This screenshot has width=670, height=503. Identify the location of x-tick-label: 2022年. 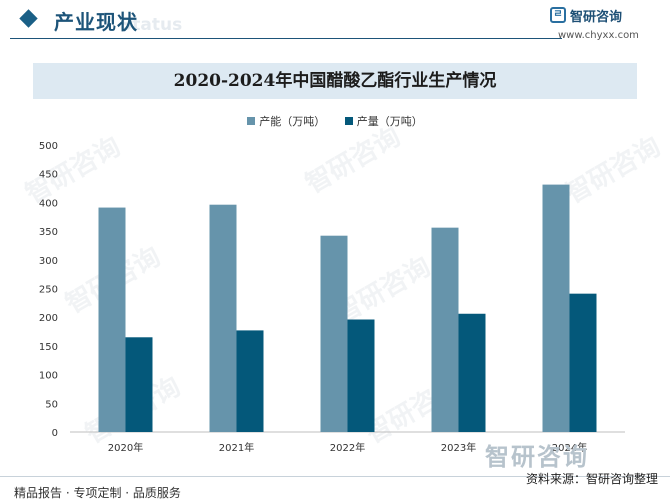
(347, 447).